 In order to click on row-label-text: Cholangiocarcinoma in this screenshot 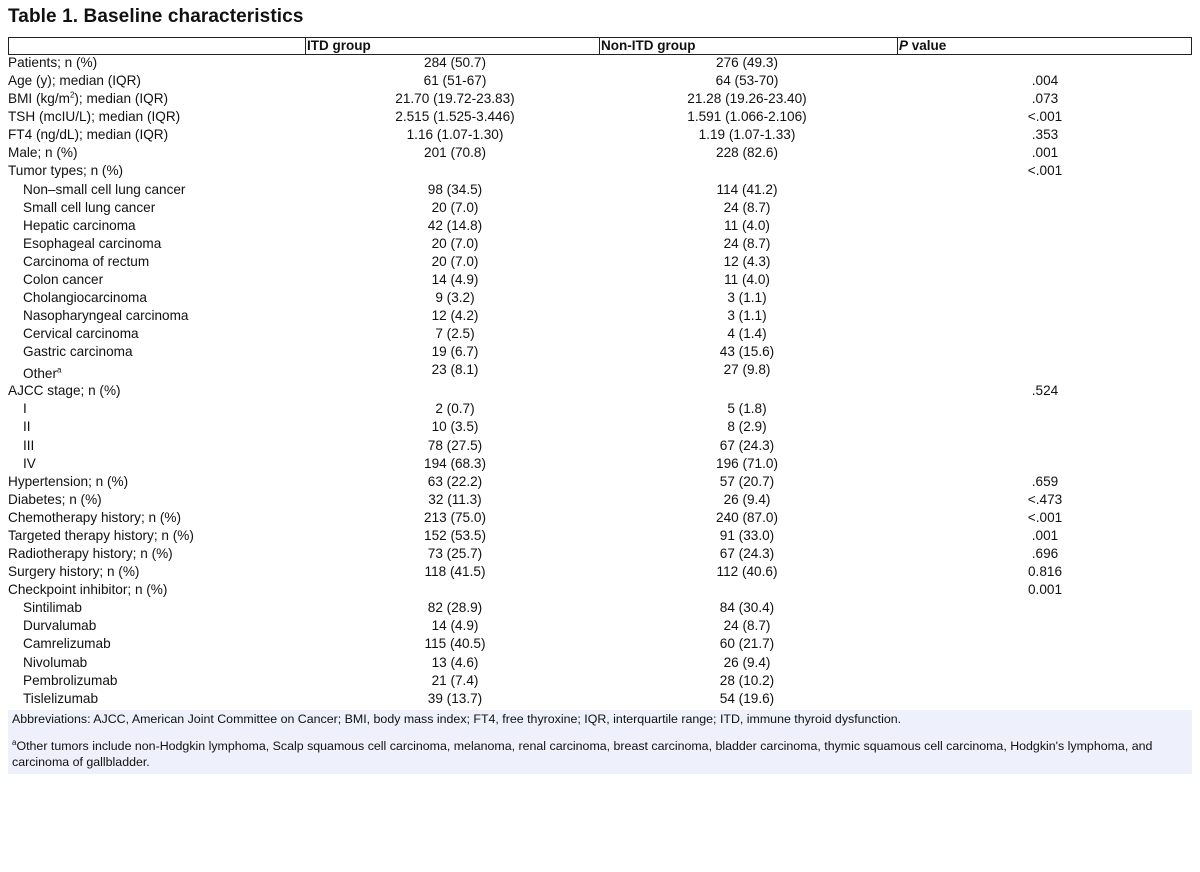, I will do `click(85, 298)`.